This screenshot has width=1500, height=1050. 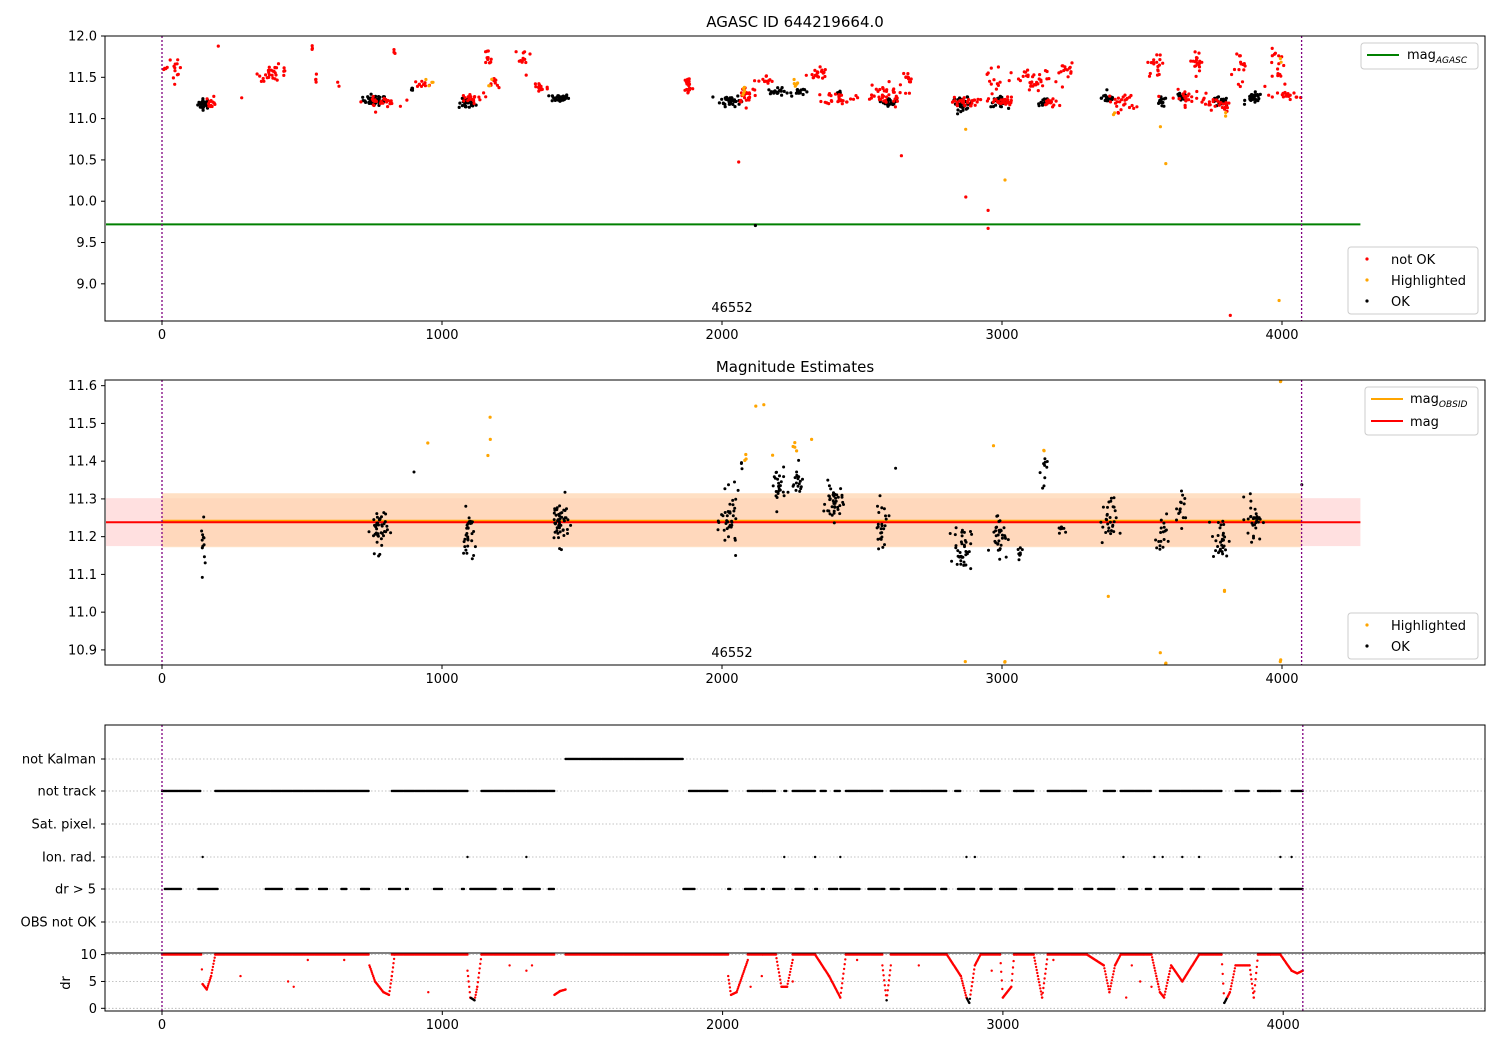 I want to click on flag-category-label: Sat. pixel., so click(x=64, y=825).